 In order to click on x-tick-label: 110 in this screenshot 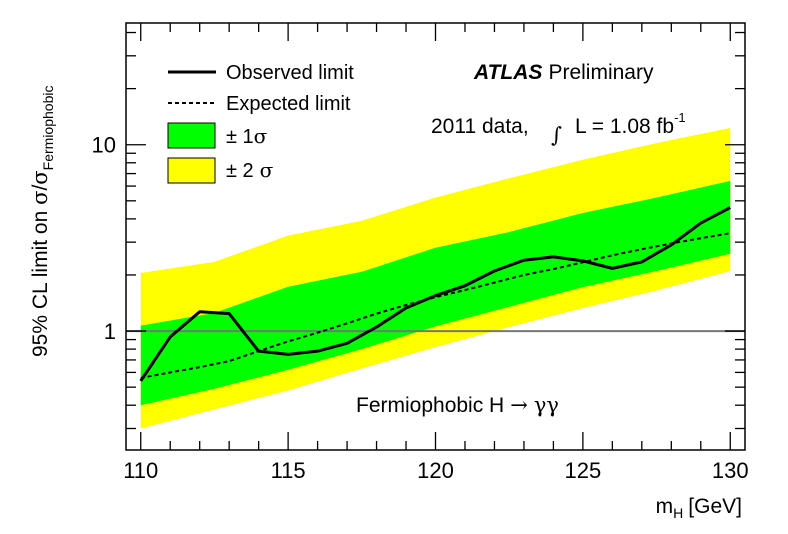, I will do `click(140, 470)`.